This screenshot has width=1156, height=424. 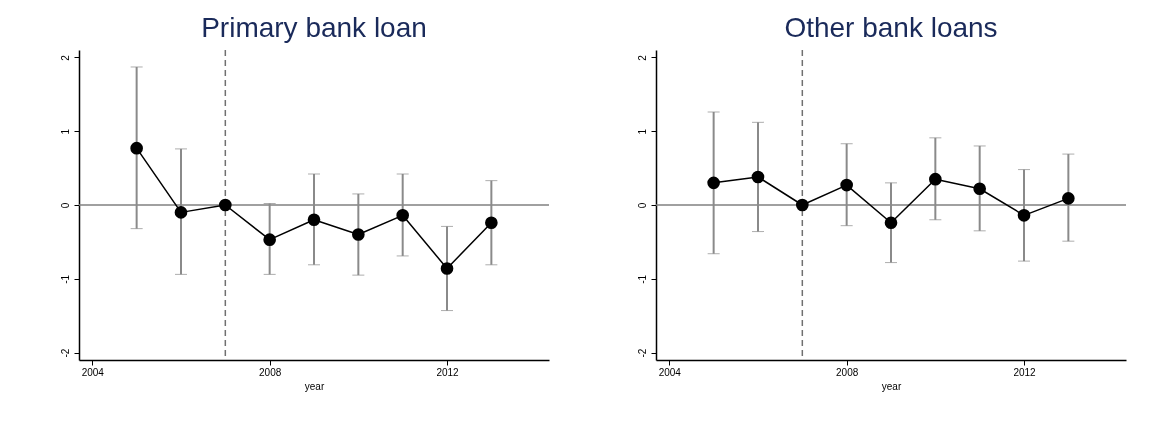 I want to click on chart-title: Other bank loans, so click(x=891, y=28).